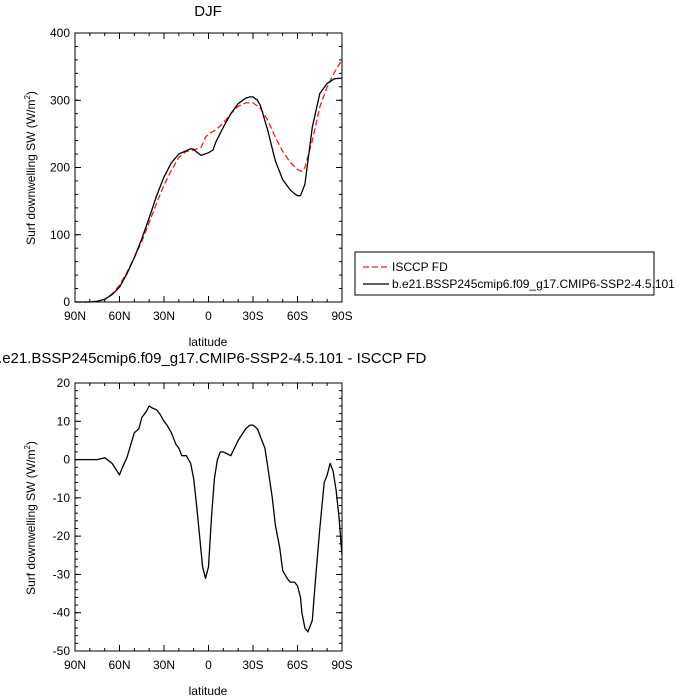  What do you see at coordinates (27, 97) in the screenshot?
I see `top-chart-y-axis-label-sup: 2` at bounding box center [27, 97].